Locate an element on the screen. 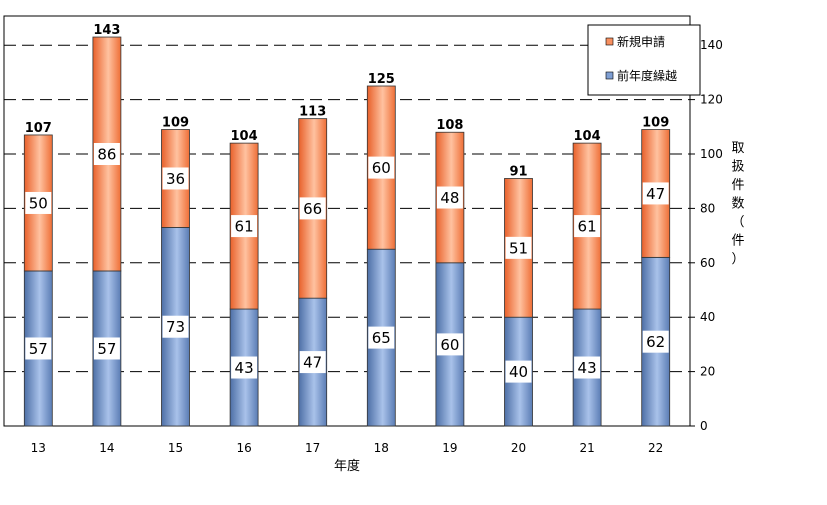 The image size is (827, 505). y-tick-label-0: 0 is located at coordinates (704, 426).